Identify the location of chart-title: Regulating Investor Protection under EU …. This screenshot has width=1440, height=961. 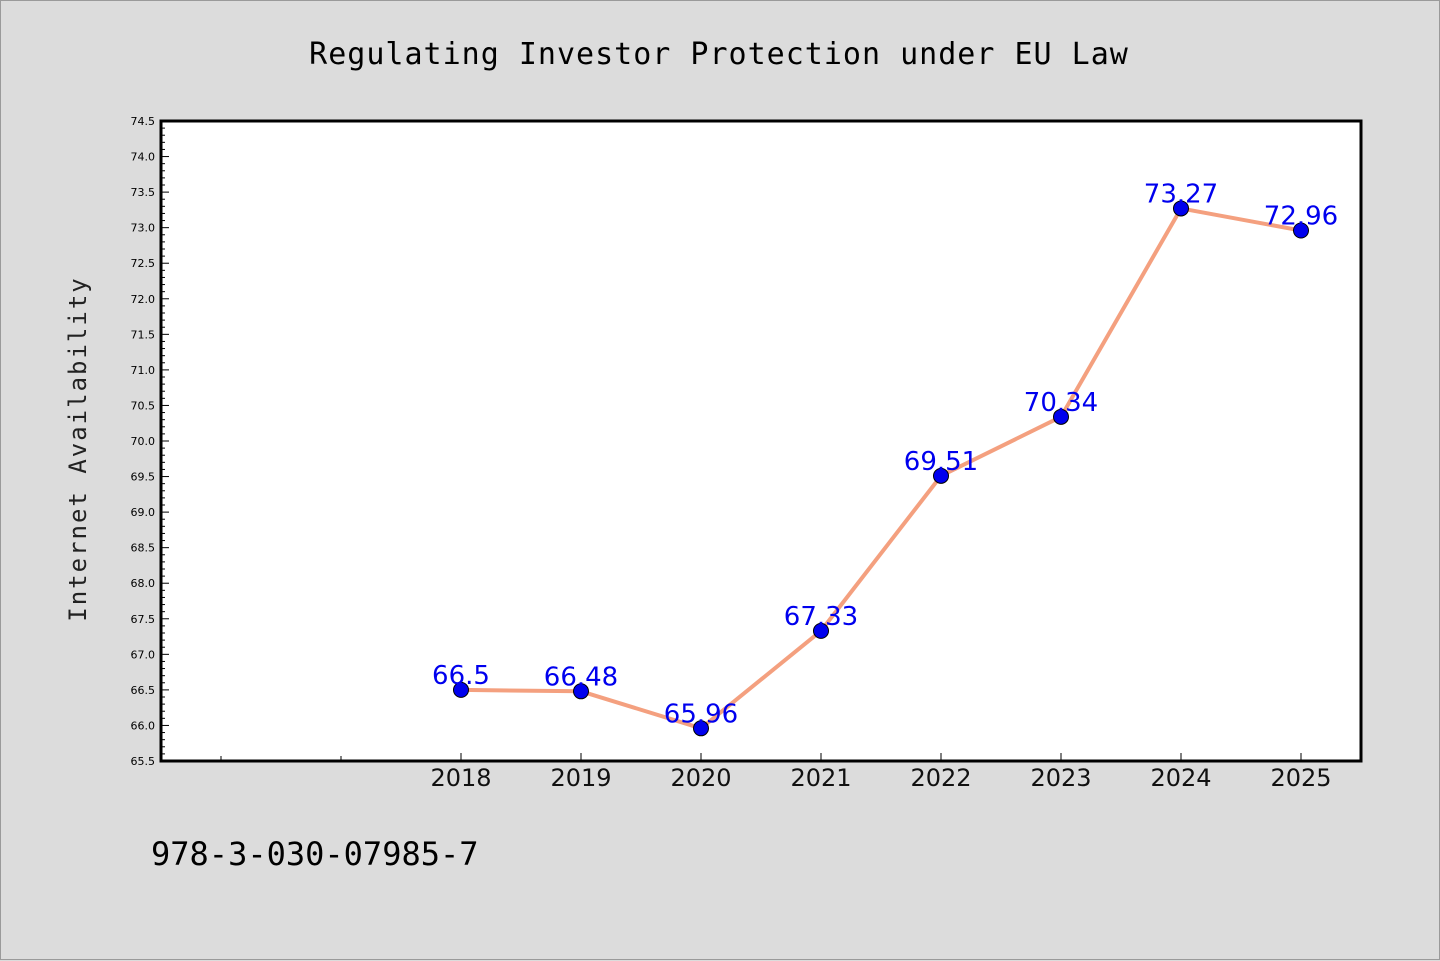
(719, 54).